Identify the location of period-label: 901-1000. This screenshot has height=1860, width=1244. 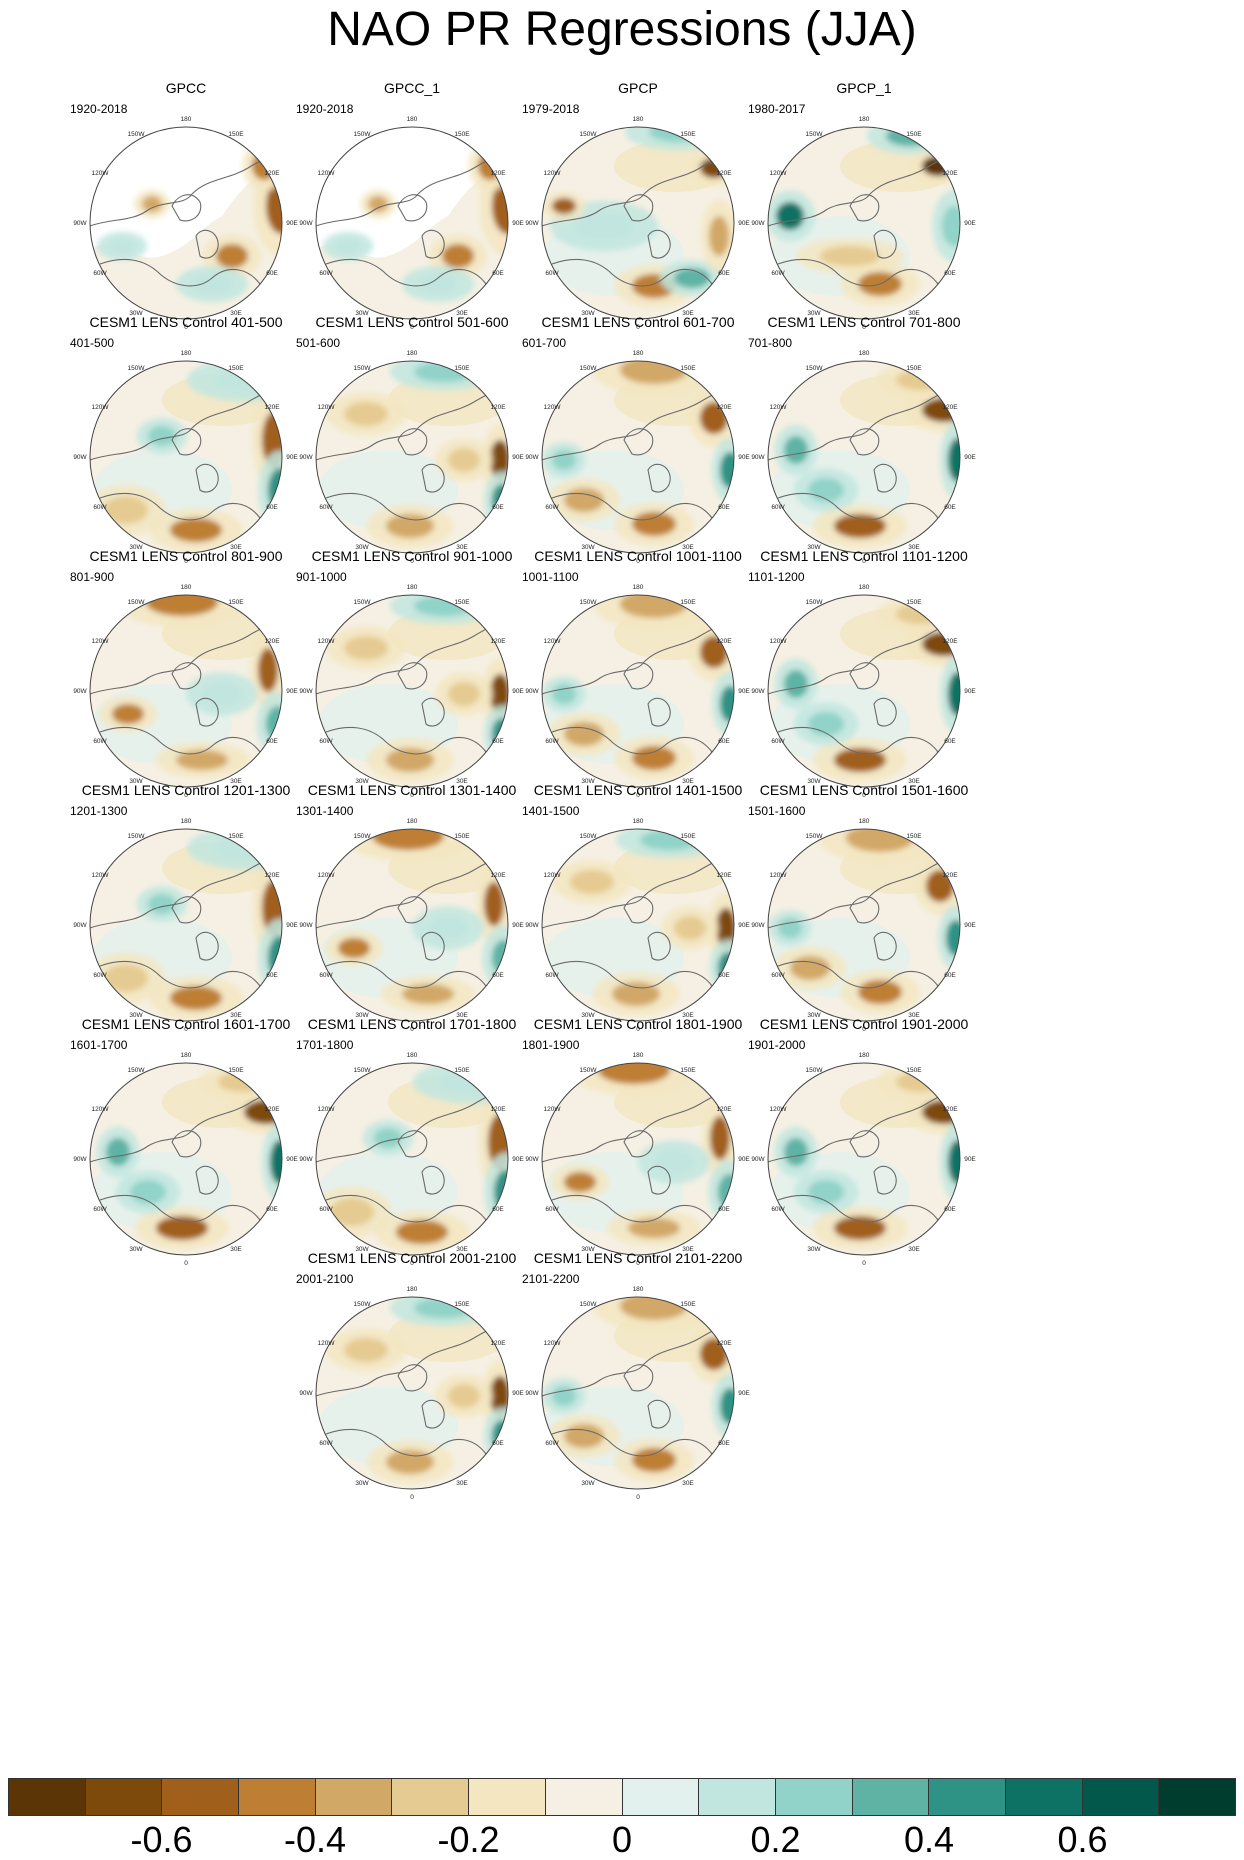
(321, 577).